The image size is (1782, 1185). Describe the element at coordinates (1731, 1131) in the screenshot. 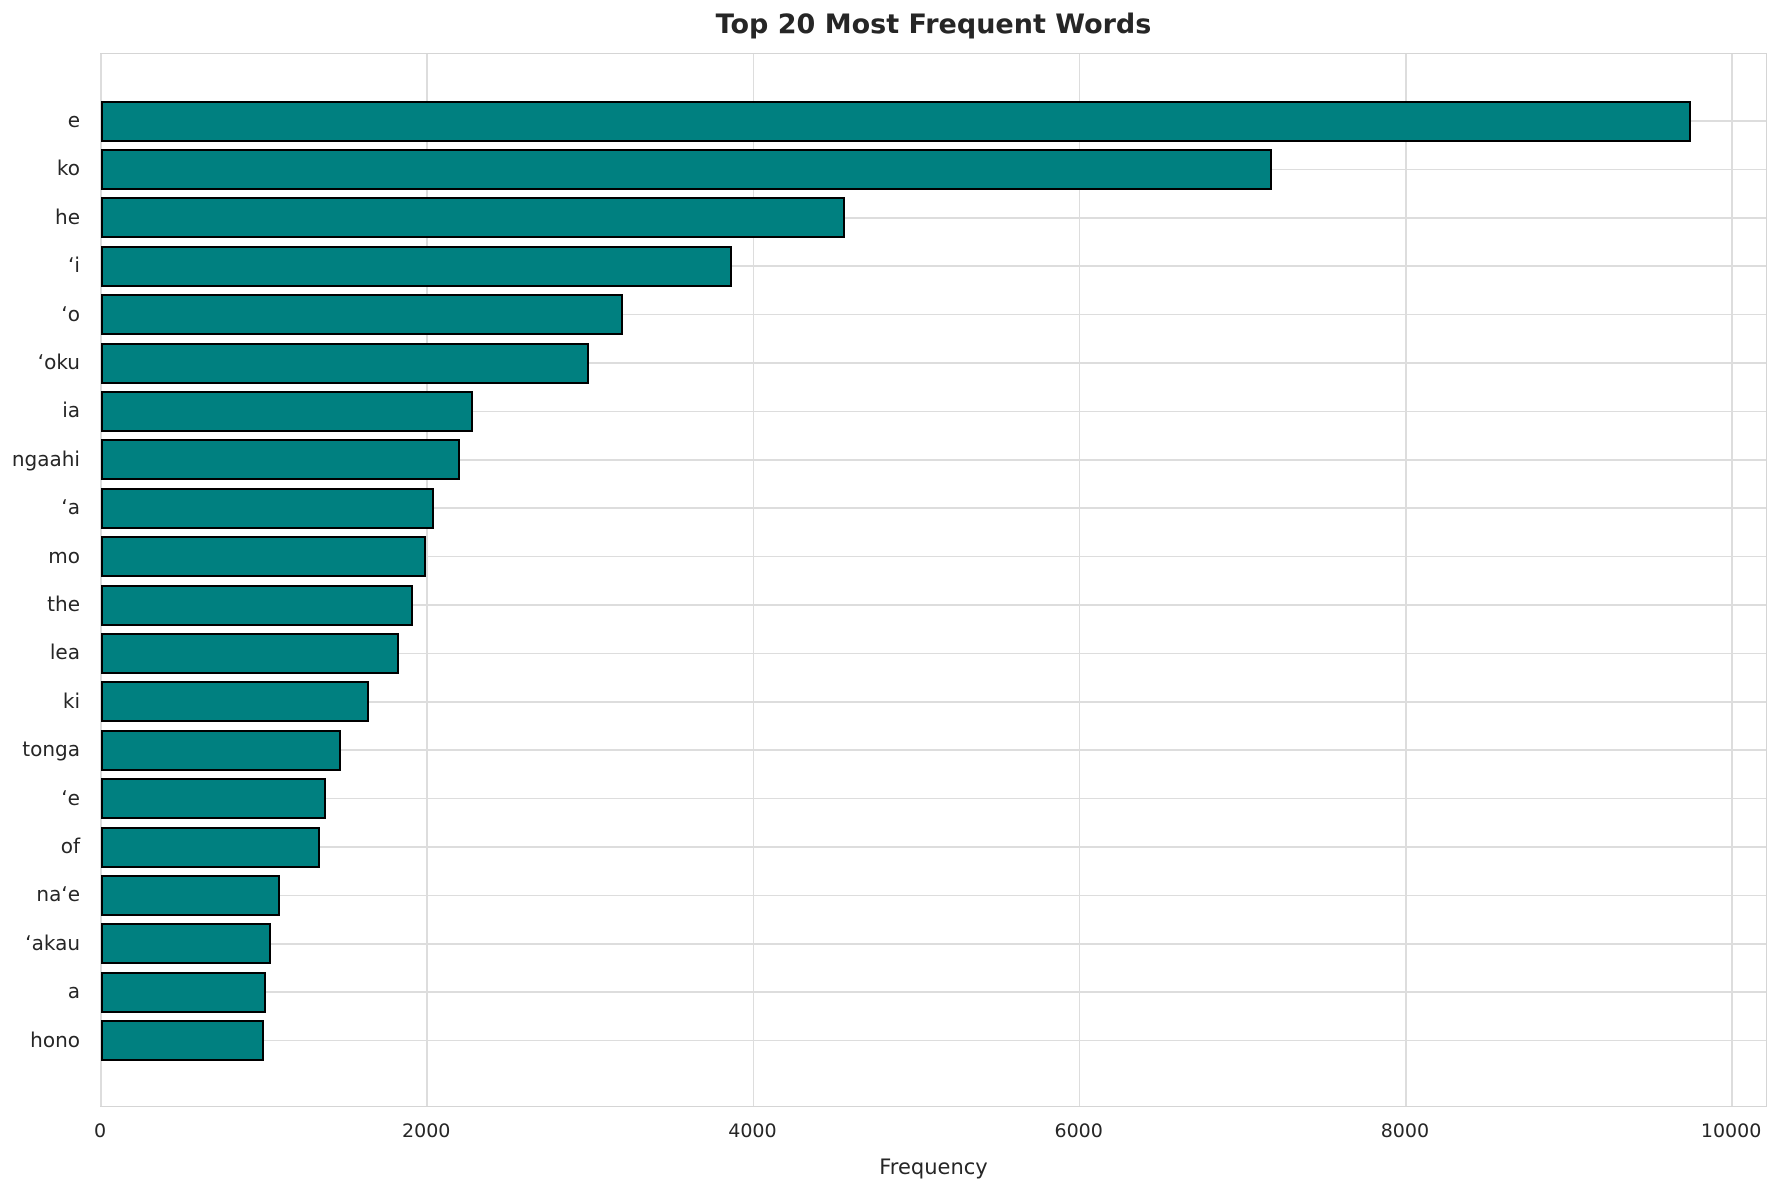

I see `x-tick-label: 10000` at that location.